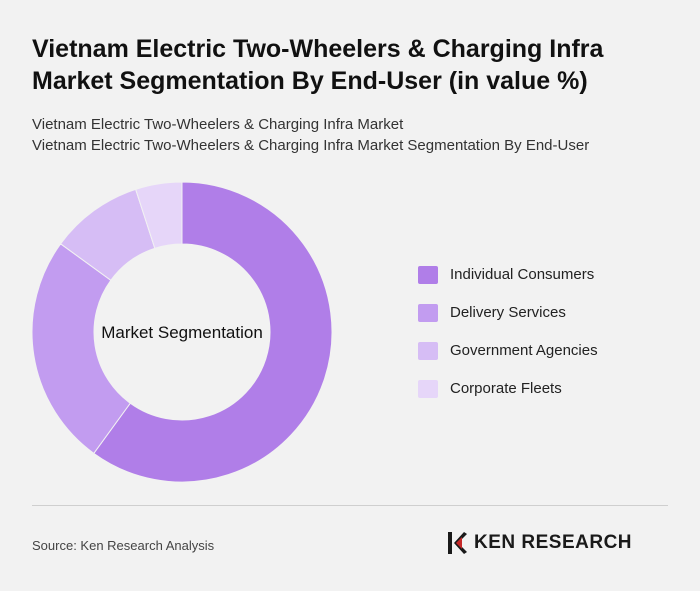 This screenshot has width=700, height=591. I want to click on legend-item: Corporate Fleets, so click(508, 388).